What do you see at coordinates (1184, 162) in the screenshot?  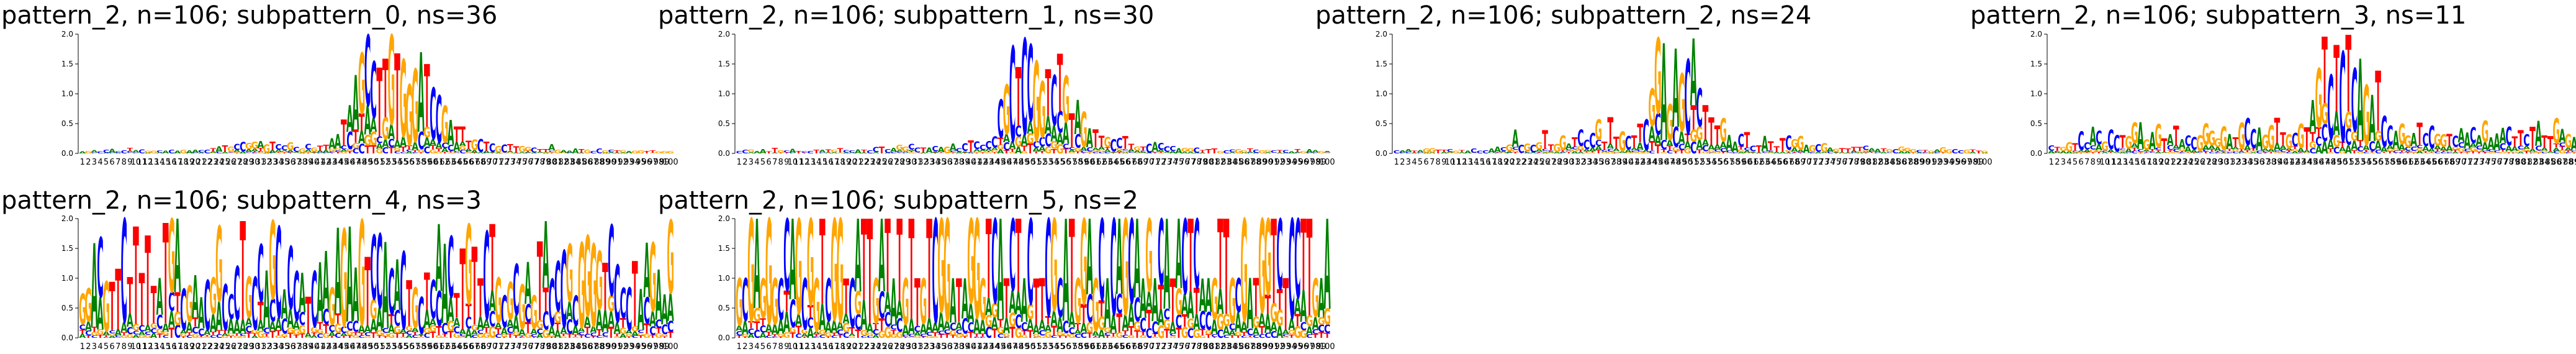 I see `x-tick-label: 76` at bounding box center [1184, 162].